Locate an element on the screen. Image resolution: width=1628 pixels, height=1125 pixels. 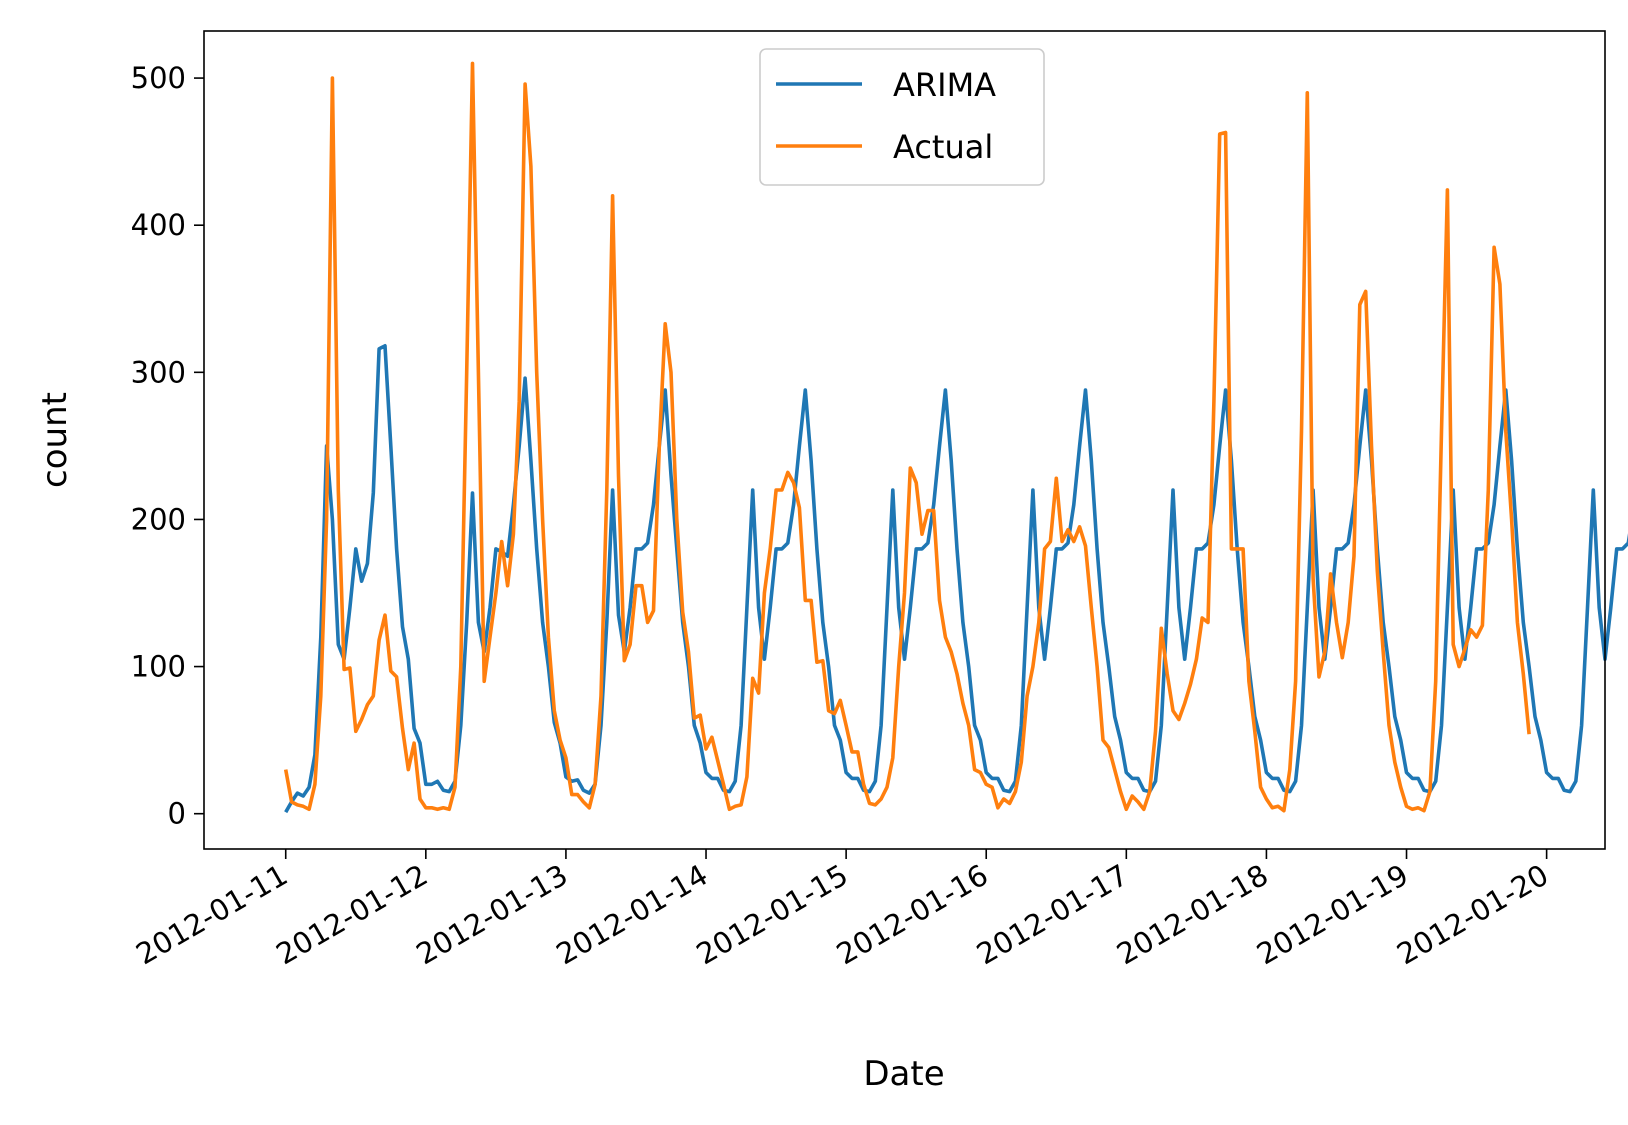
y-tick-label: 100 is located at coordinates (158, 667).